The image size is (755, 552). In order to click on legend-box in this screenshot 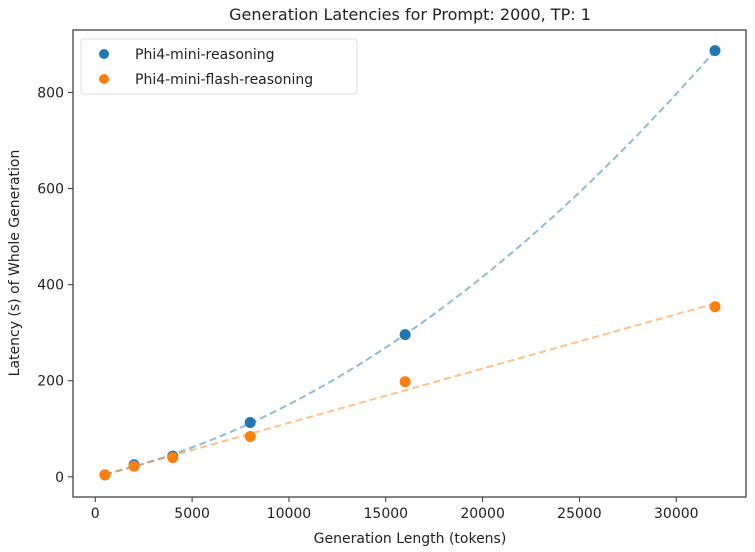, I will do `click(219, 66)`.